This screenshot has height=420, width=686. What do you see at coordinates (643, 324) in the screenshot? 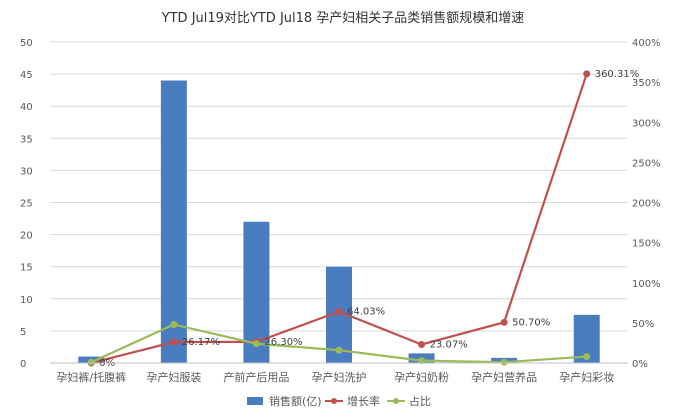
I see `y-right-tick-label: 50%` at bounding box center [643, 324].